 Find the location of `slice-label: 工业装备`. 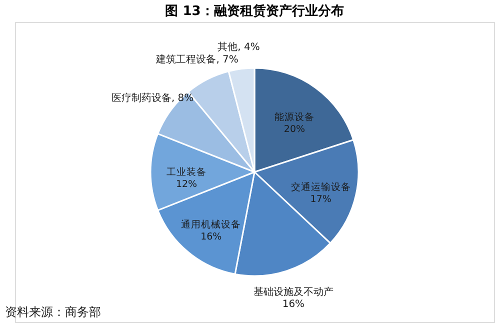

slice-label: 工业装备 is located at coordinates (186, 172).